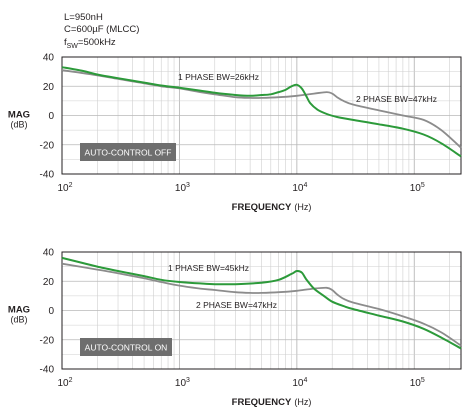 The height and width of the screenshot is (416, 473). I want to click on param-inductance: L=950nH, so click(83, 17).